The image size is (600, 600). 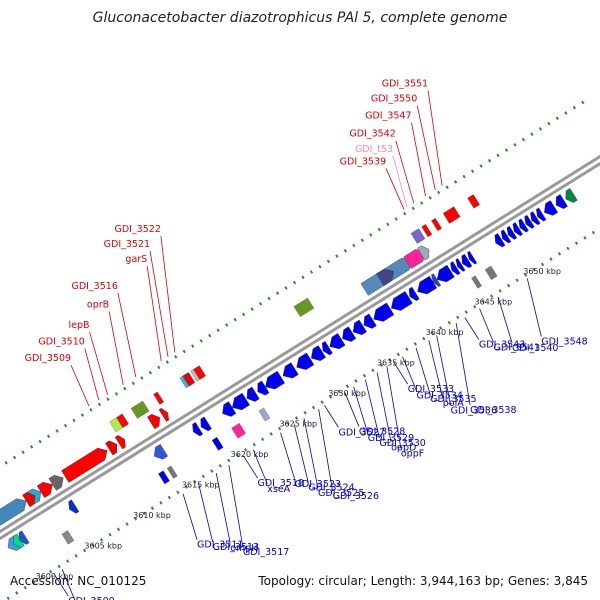 I want to click on kbp-tick-label: 3650 kbp, so click(x=542, y=271).